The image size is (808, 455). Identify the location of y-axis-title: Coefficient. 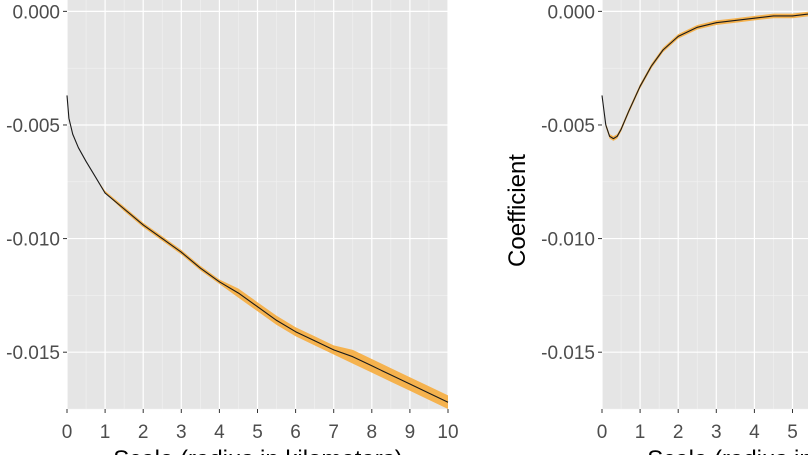
(517, 210).